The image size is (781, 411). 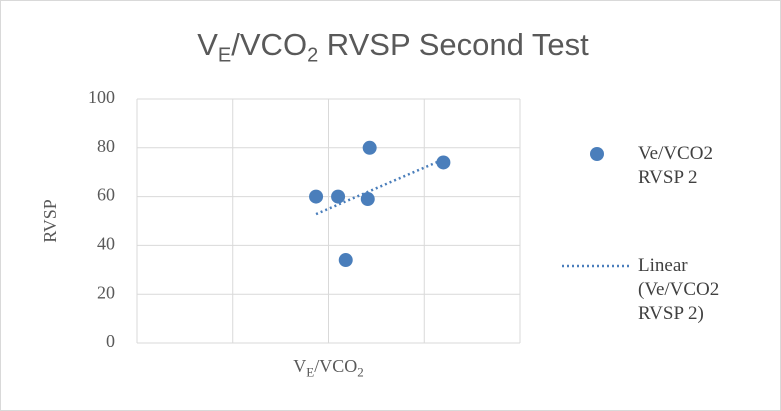 I want to click on legend-item: Linear (Ve/VCO2 RVSP 2), so click(x=679, y=289).